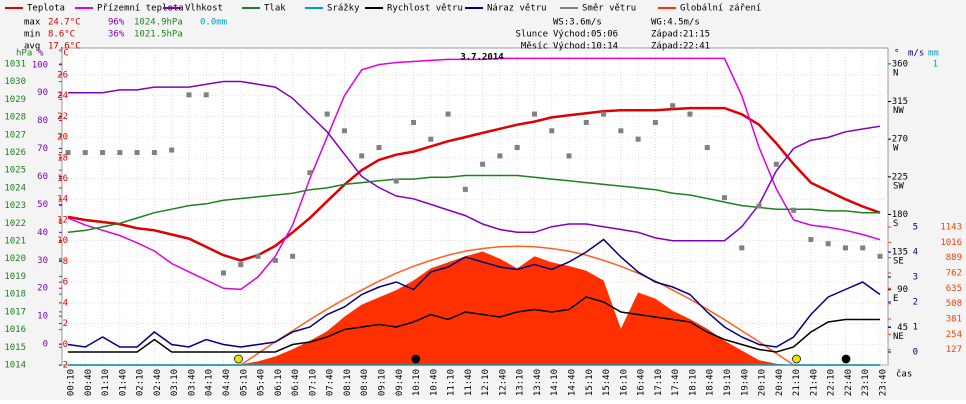 This screenshot has width=966, height=404. Describe the element at coordinates (15, 64) in the screenshot. I see `y-tick-label: 1031` at that location.